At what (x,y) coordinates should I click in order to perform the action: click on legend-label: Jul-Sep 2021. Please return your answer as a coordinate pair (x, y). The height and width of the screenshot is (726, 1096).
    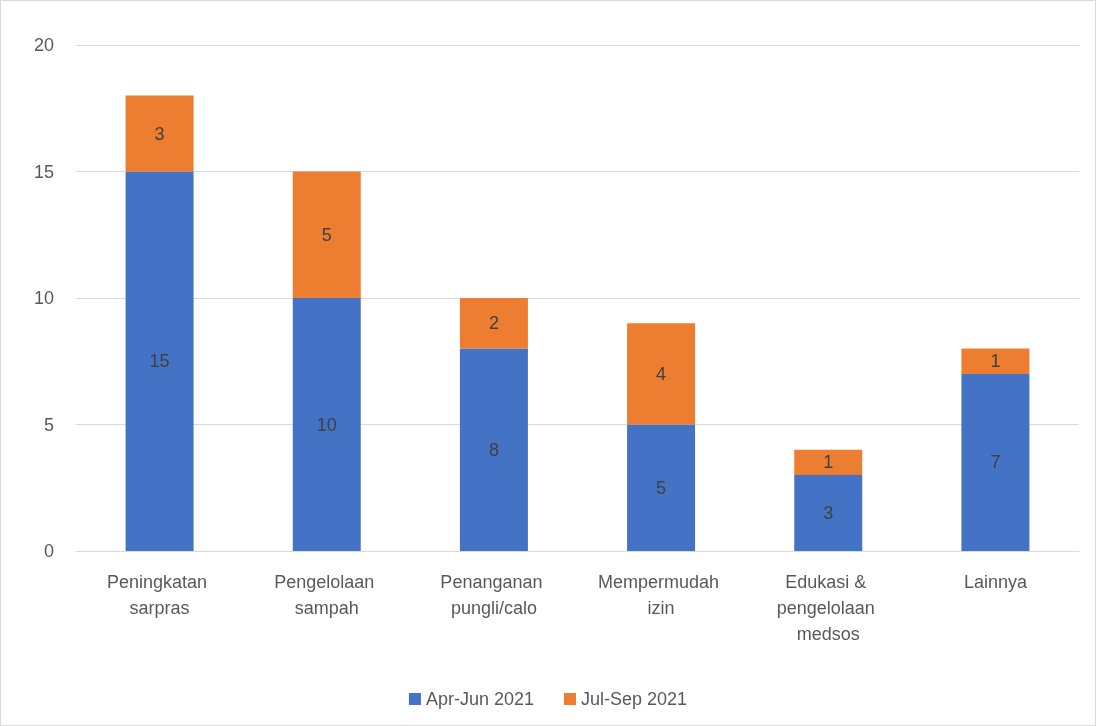
    Looking at the image, I should click on (634, 699).